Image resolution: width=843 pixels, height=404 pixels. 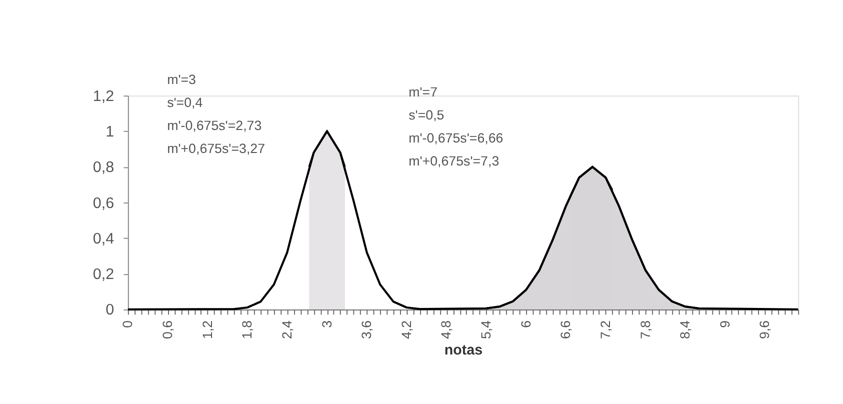 I want to click on x-tick-label: 3,6, so click(x=366, y=330).